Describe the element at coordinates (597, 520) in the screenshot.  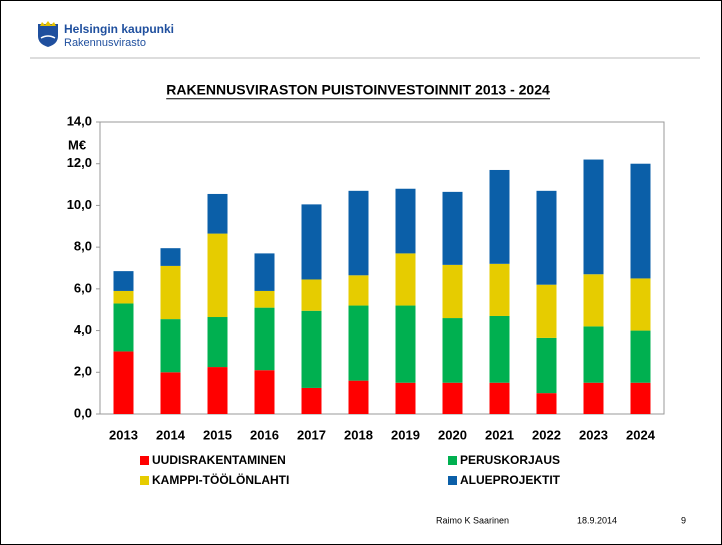
I see `footer-date: 18.9.2014` at that location.